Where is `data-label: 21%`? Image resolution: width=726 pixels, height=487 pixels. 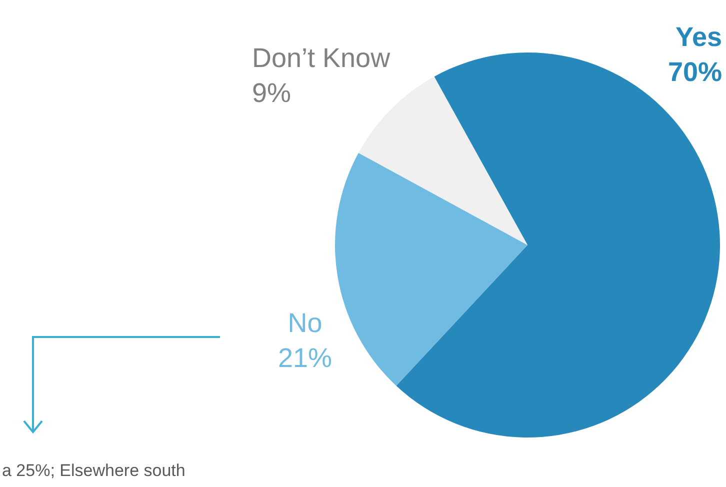 data-label: 21% is located at coordinates (305, 358).